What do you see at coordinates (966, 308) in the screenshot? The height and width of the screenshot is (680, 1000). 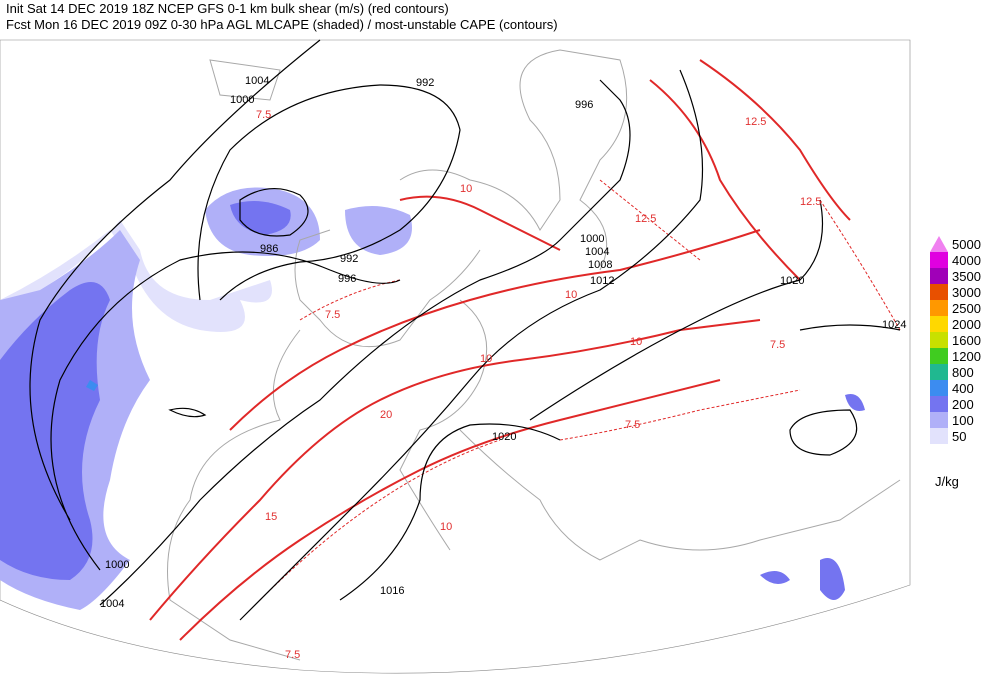 I see `legend-label: 2500` at bounding box center [966, 308].